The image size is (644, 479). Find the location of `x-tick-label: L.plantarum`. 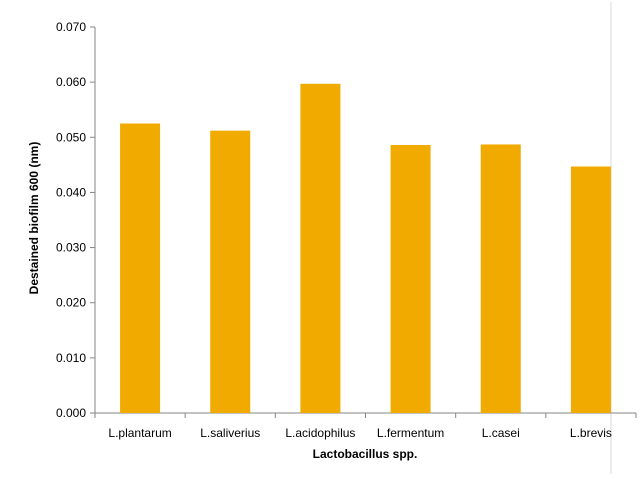

x-tick-label: L.plantarum is located at coordinates (139, 433).